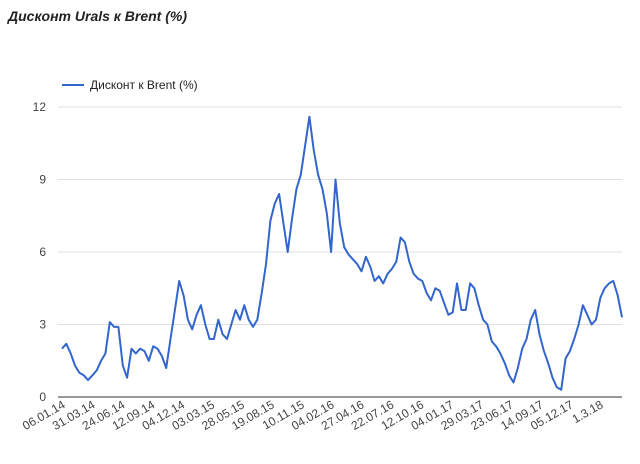 The width and height of the screenshot is (640, 464). What do you see at coordinates (98, 16) in the screenshot?
I see `page-title: Дисконт Urals к Brent (%)` at bounding box center [98, 16].